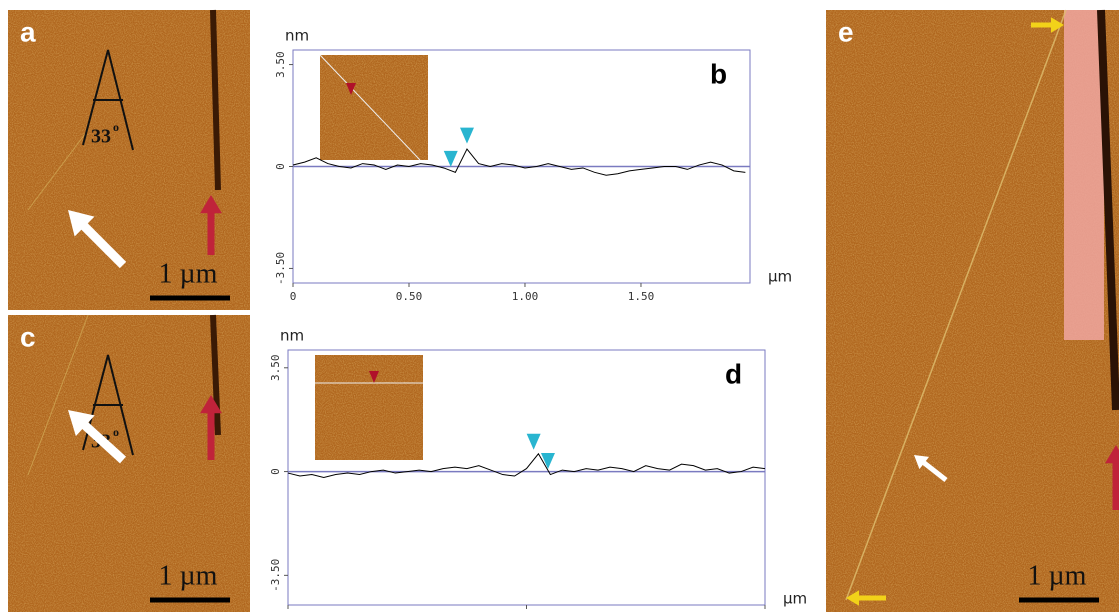 The height and width of the screenshot is (612, 1119). What do you see at coordinates (733, 373) in the screenshot?
I see `panel-label: d` at bounding box center [733, 373].